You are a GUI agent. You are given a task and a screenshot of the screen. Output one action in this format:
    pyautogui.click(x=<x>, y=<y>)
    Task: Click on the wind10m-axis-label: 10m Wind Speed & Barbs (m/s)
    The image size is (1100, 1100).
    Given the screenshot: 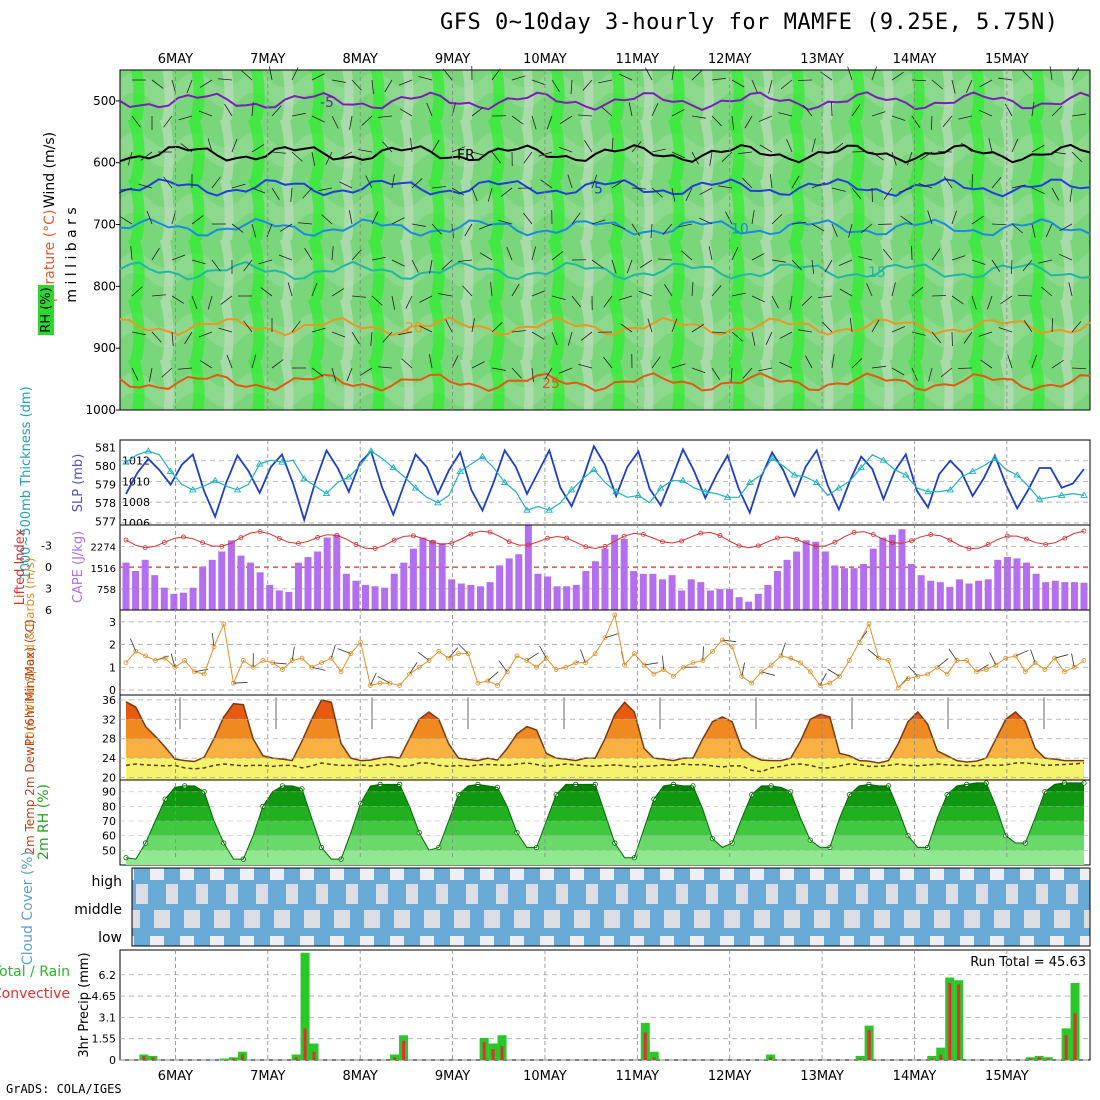 What is the action you would take?
    pyautogui.click(x=30, y=652)
    